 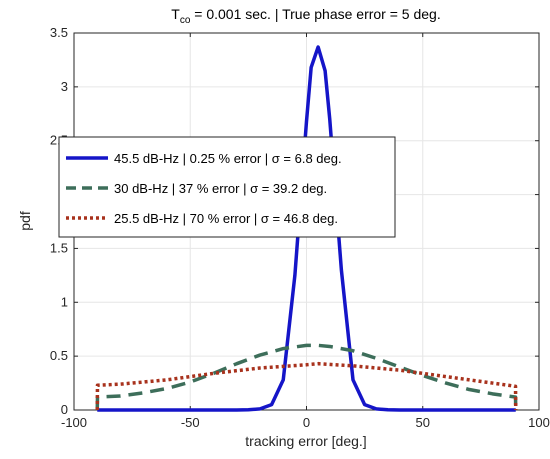 I want to click on y-tick-label: 1.5, so click(x=59, y=247).